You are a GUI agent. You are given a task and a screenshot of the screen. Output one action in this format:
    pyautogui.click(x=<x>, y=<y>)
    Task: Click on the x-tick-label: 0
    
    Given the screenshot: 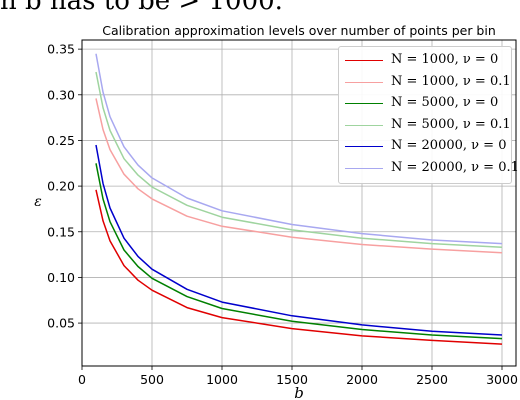 What is the action you would take?
    pyautogui.click(x=82, y=379)
    